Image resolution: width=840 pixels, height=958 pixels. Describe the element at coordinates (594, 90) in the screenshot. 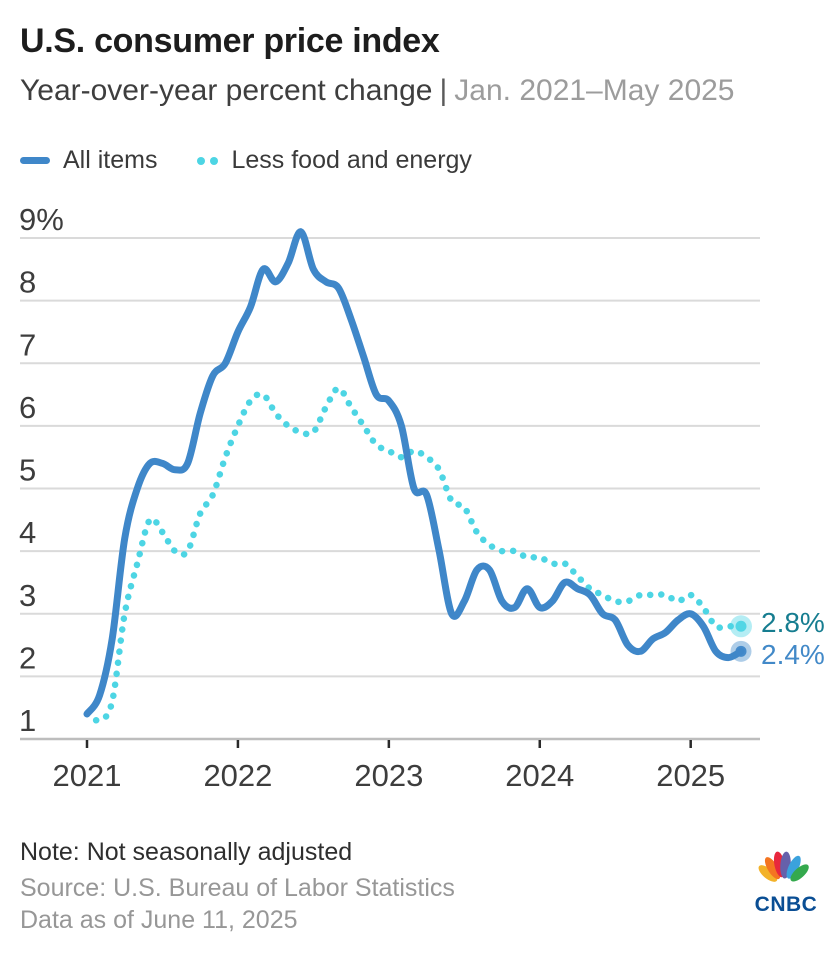

I see `subtitle-date-range: Jan. 2021–May 2025` at that location.